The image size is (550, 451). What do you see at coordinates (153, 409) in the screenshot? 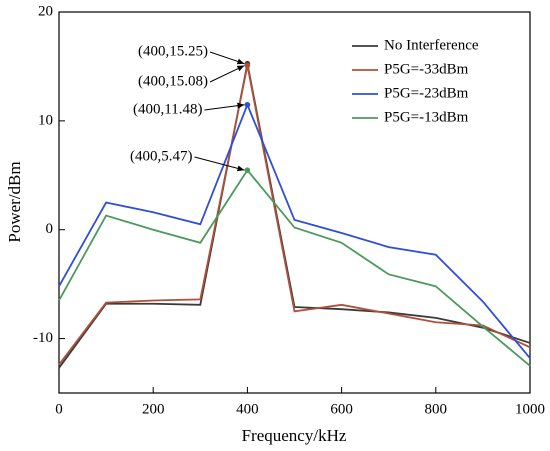
I see `x-tick-label: 200` at bounding box center [153, 409].